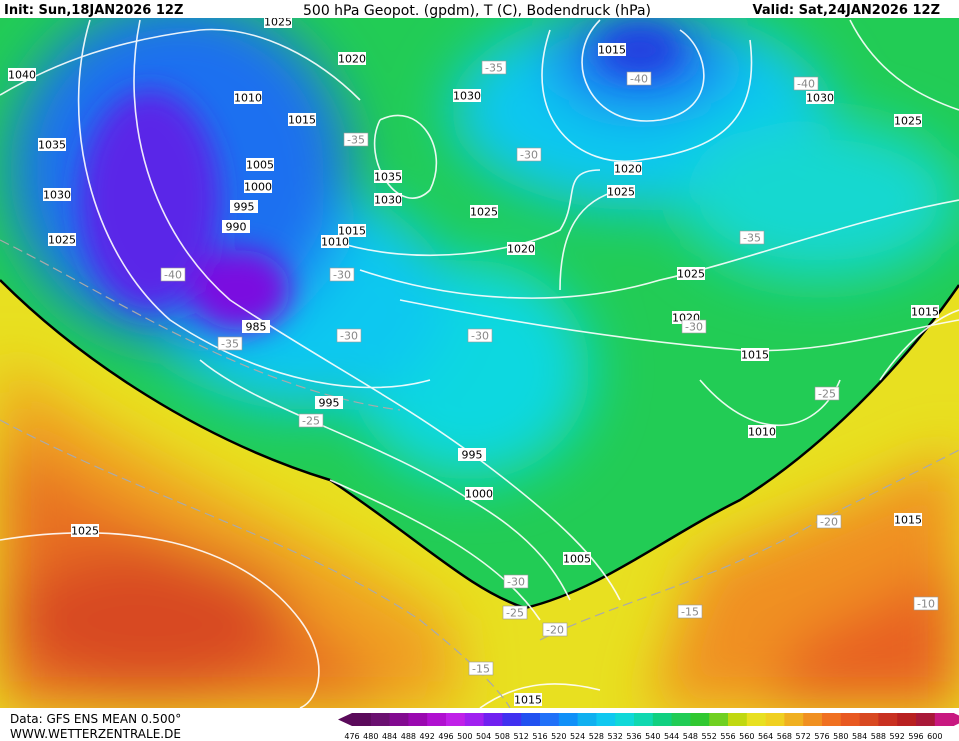 The image size is (959, 741). I want to click on temperature-value: -20, so click(829, 522).